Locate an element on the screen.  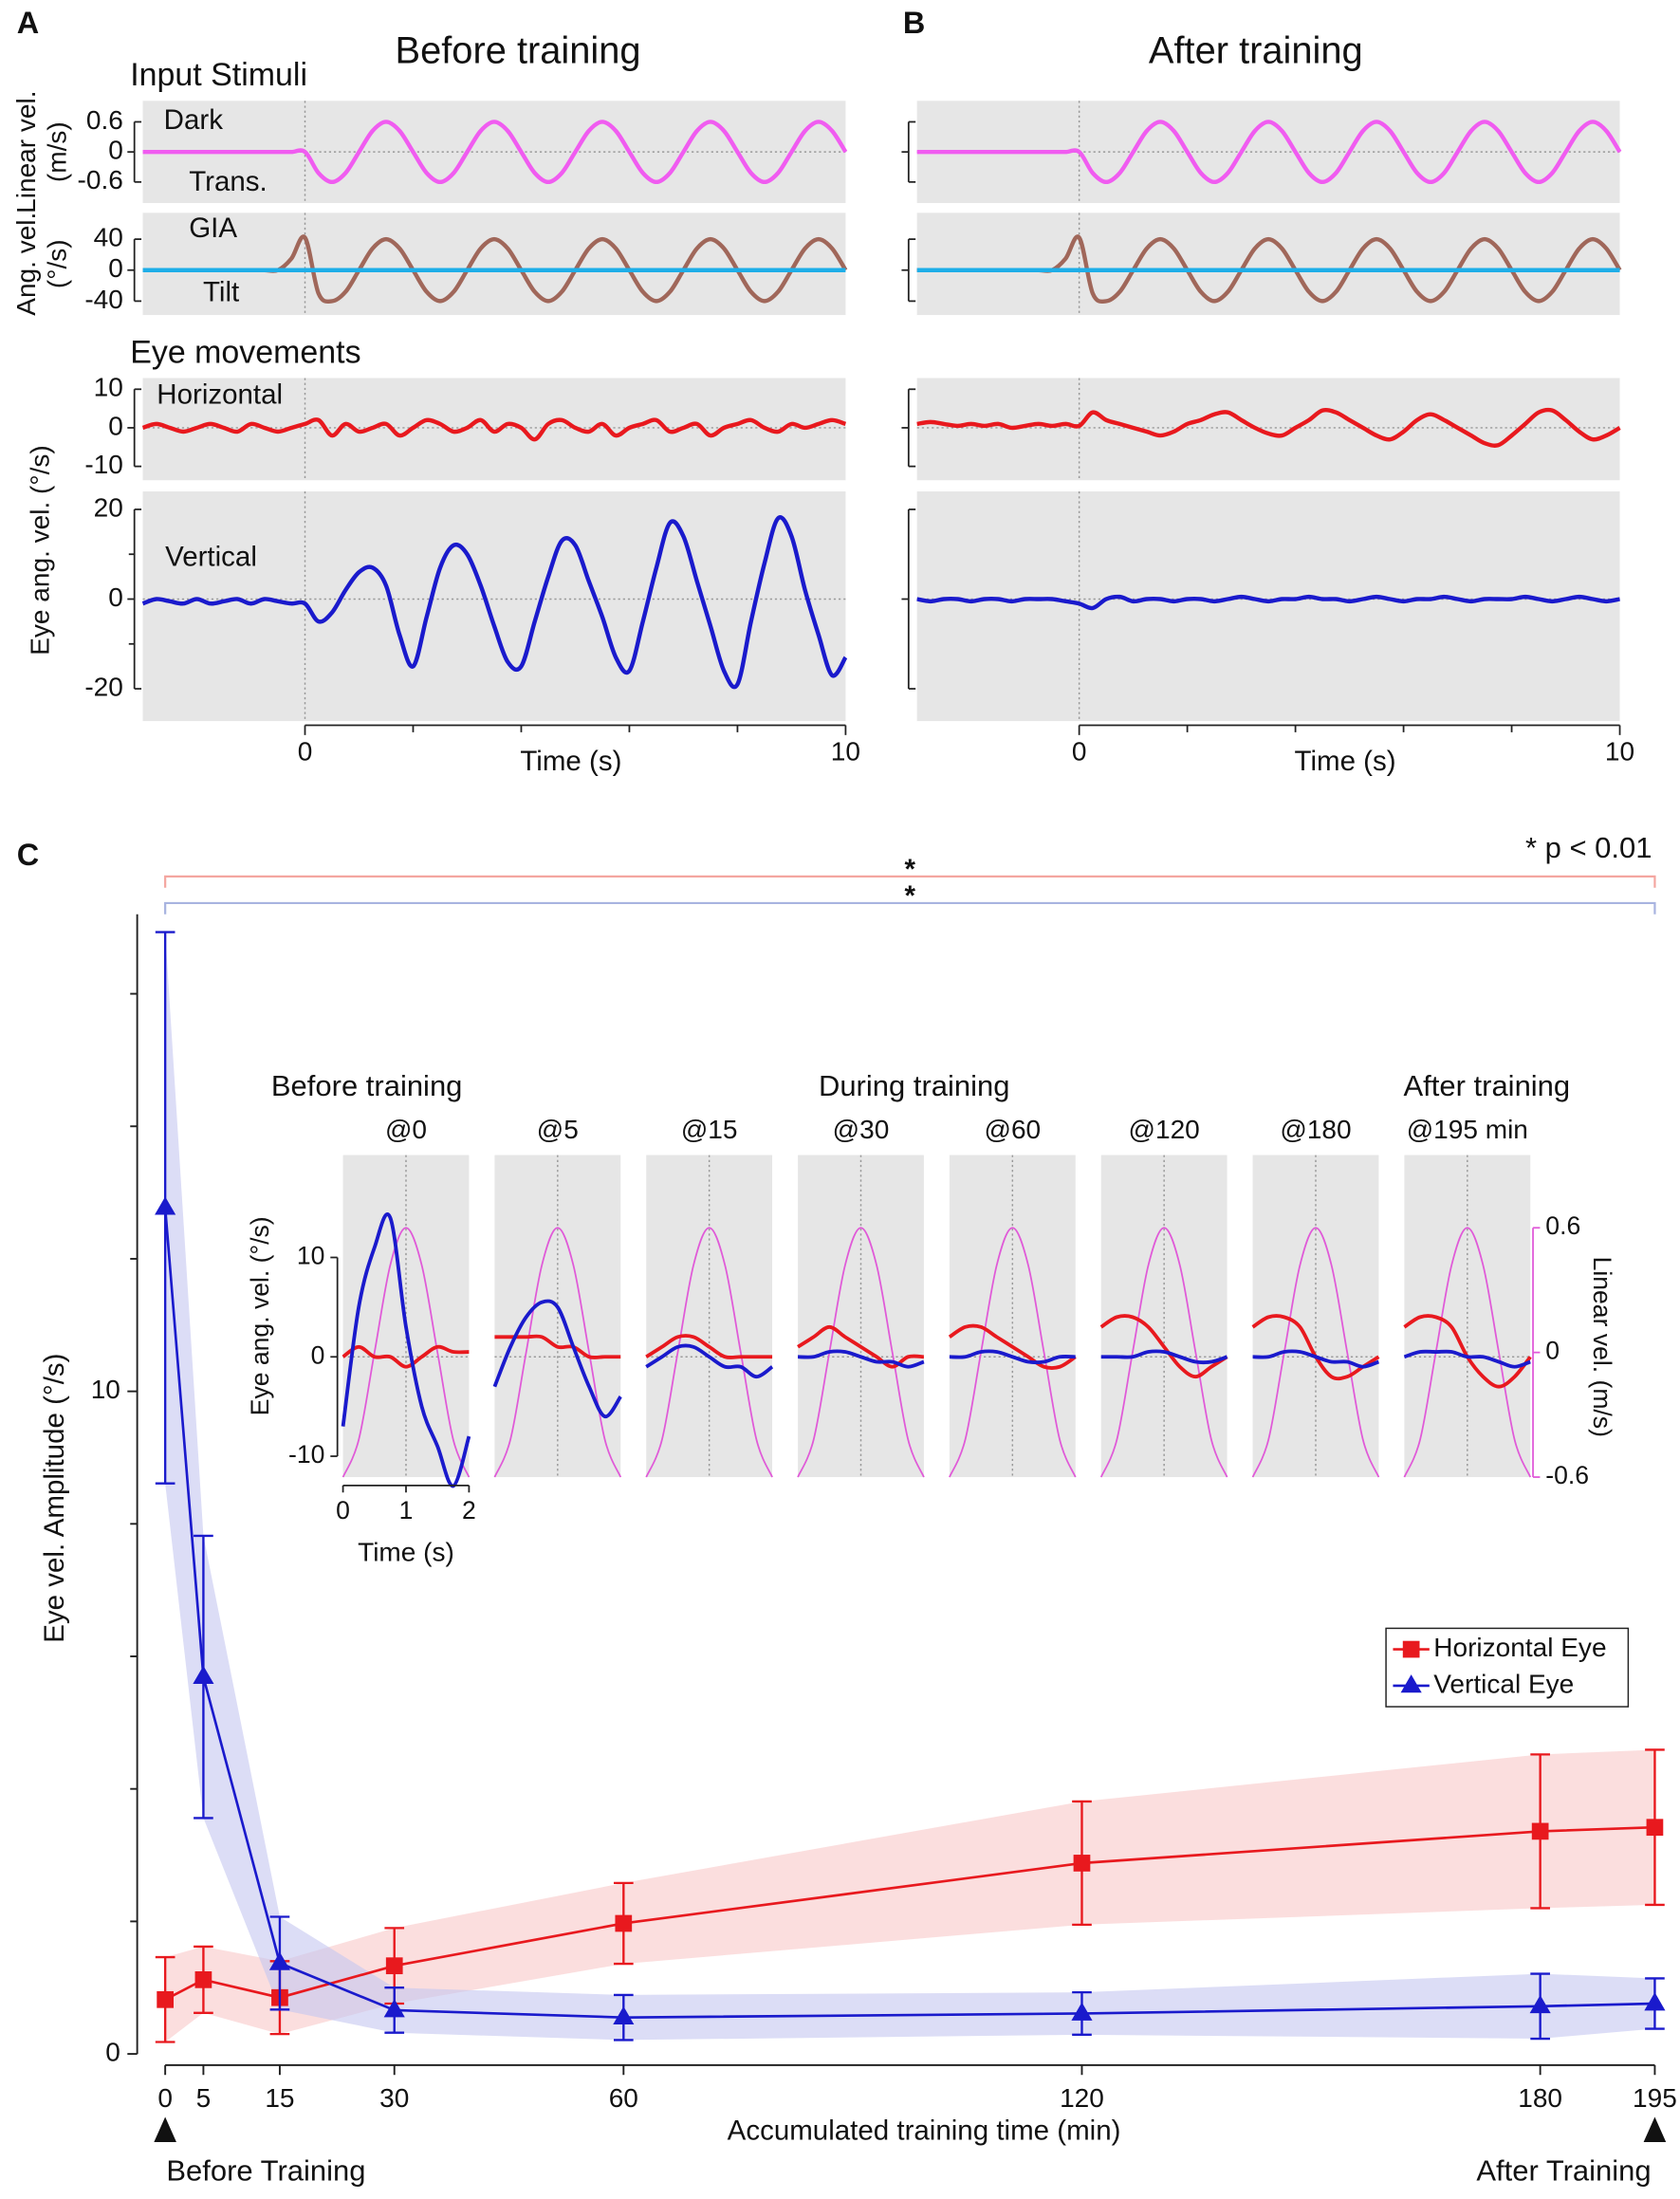
group-label: During training is located at coordinates (914, 1085).